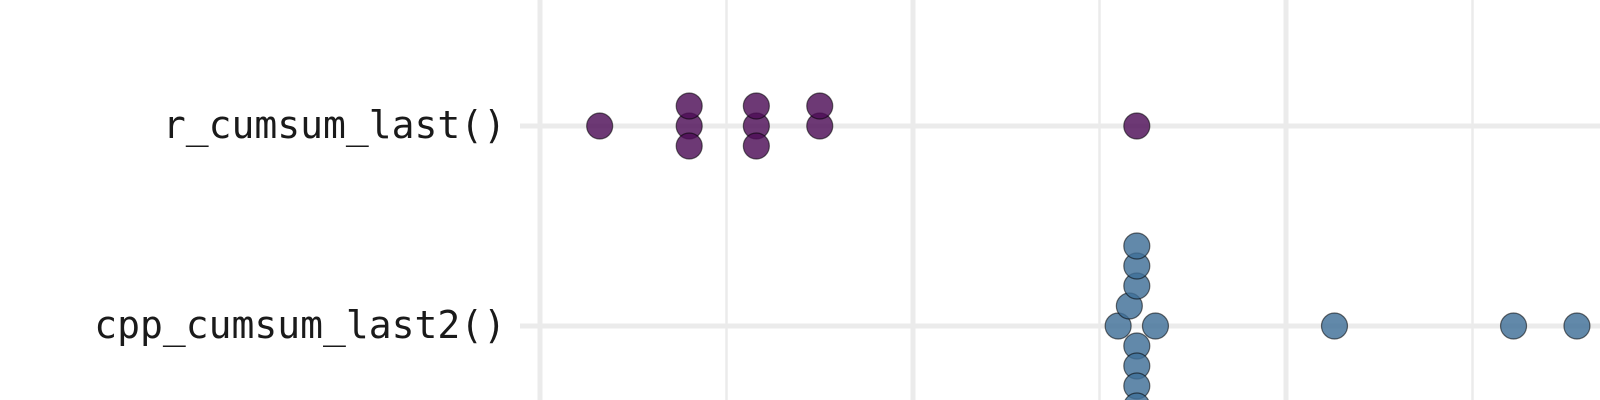 The width and height of the screenshot is (1600, 400). I want to click on category-label: cpp_cumsum_last2(), so click(300, 325).